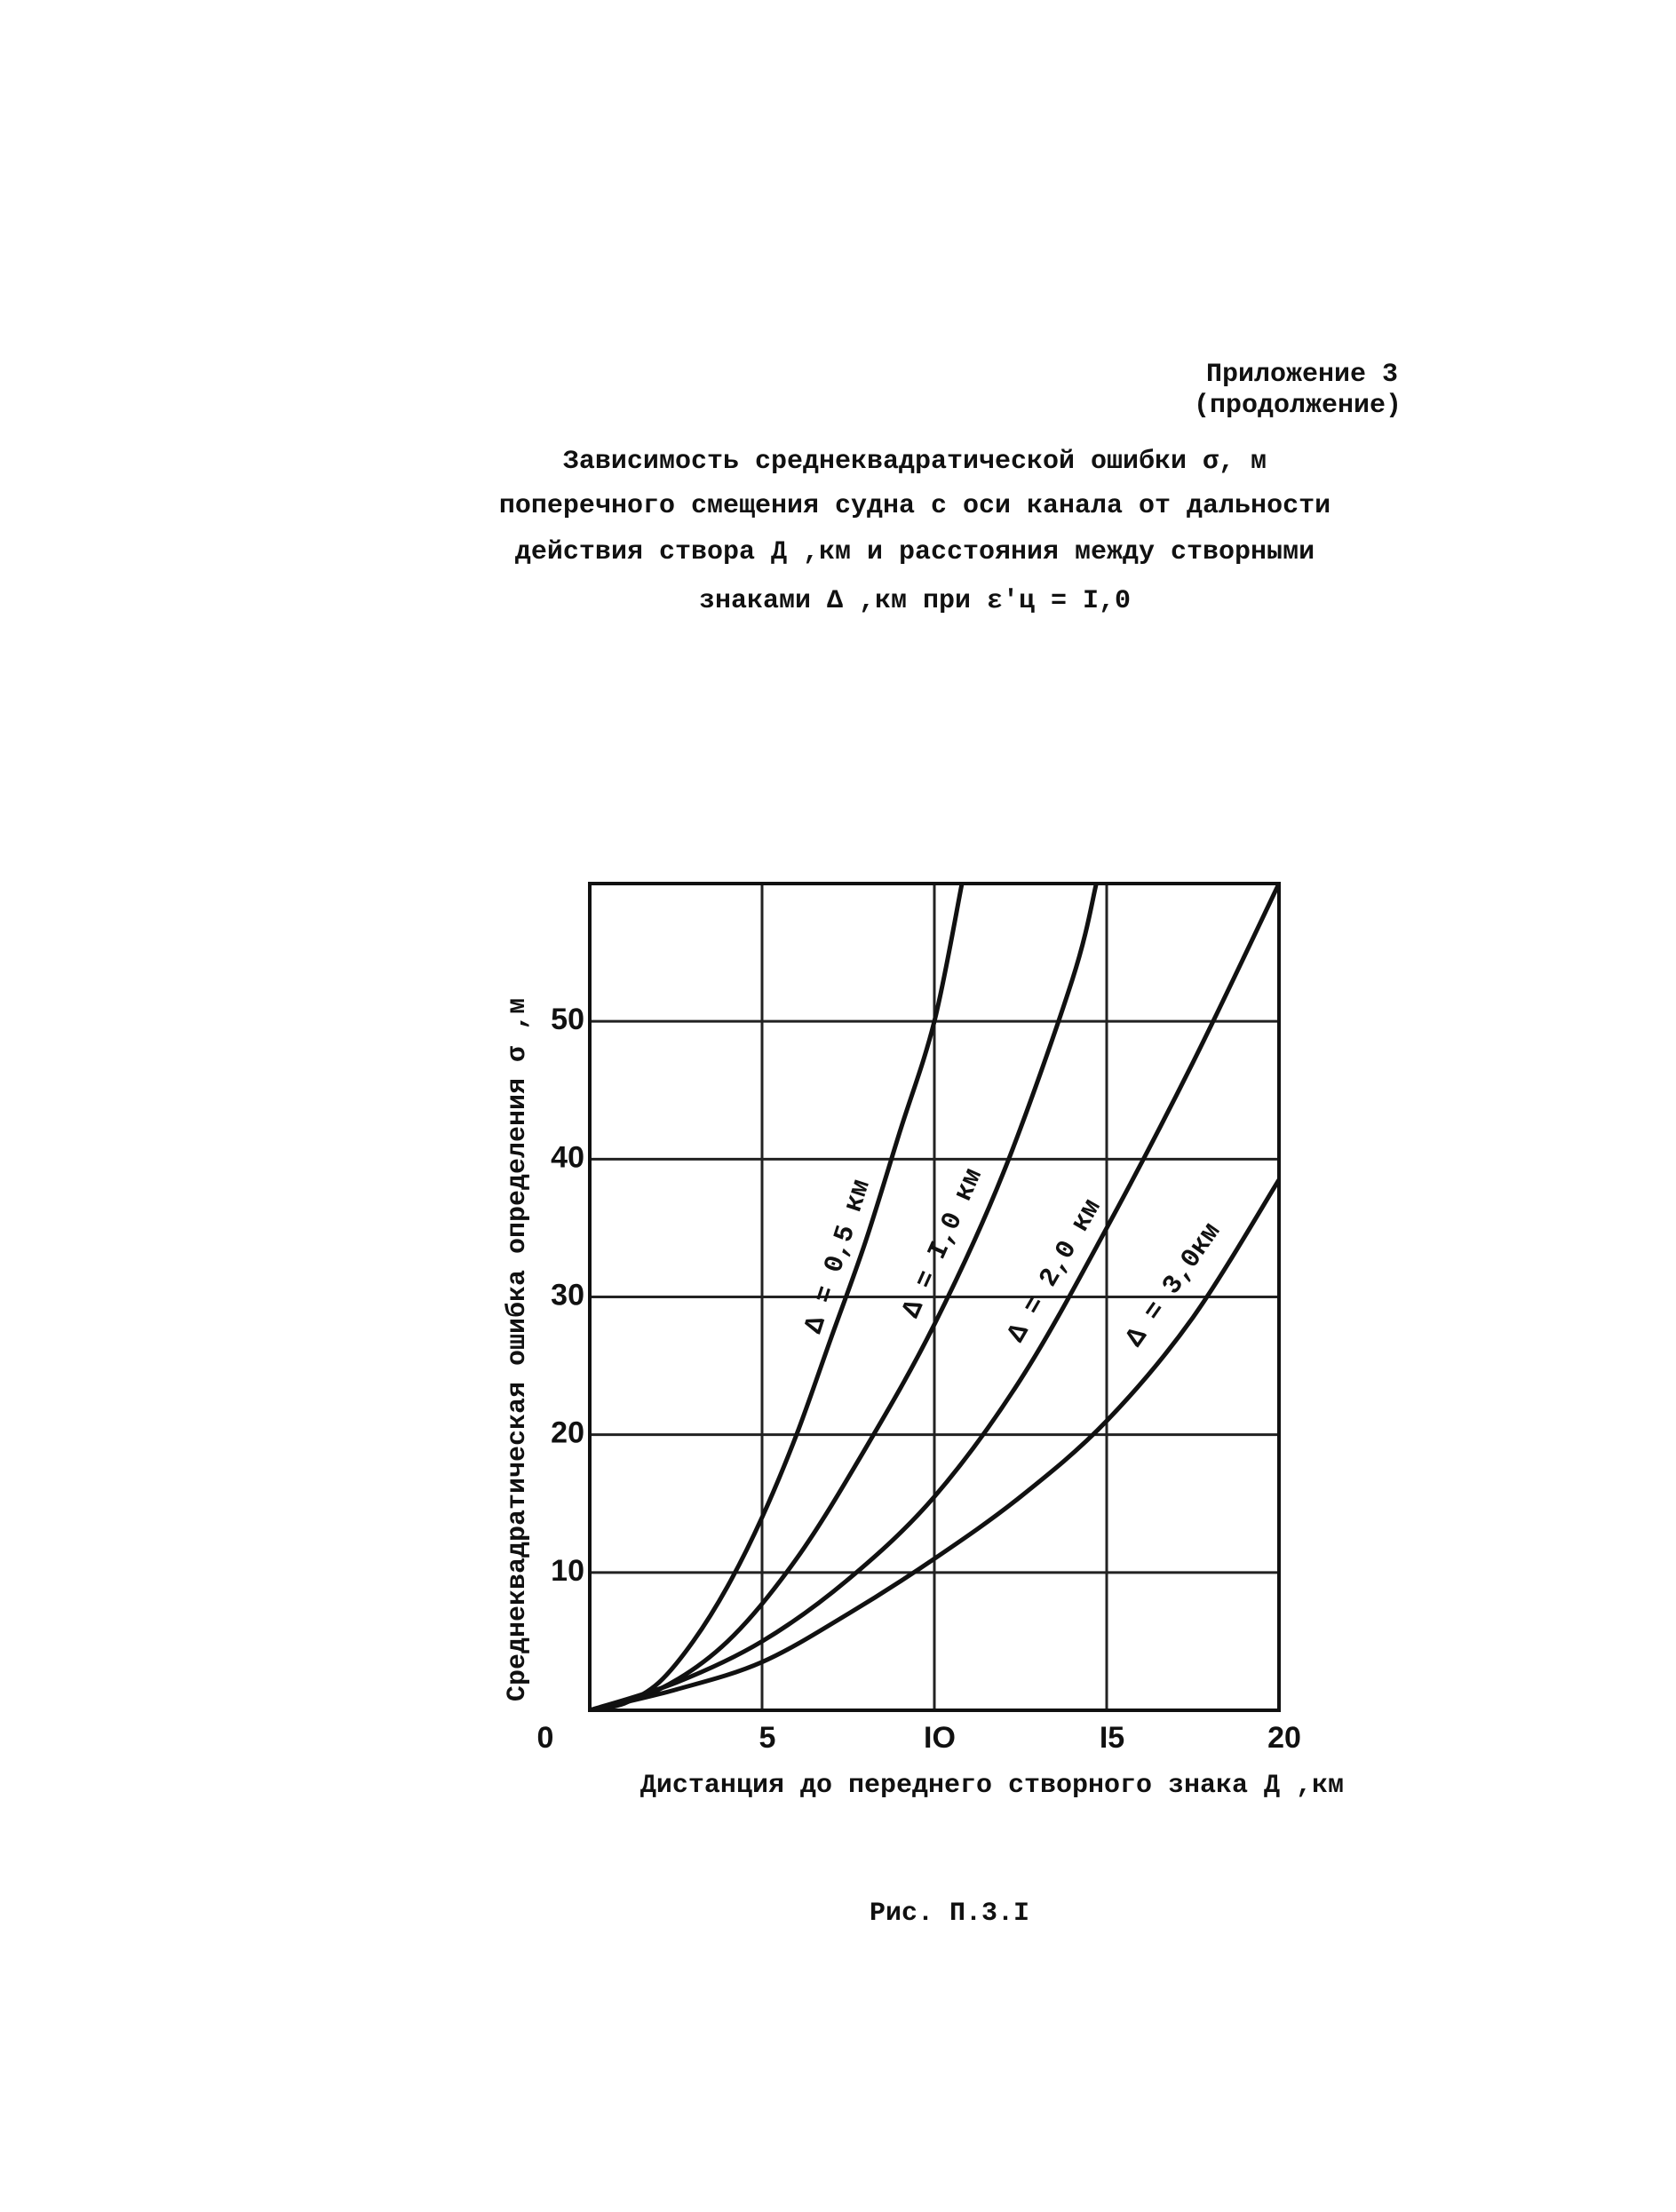 This screenshot has width=1676, height=2212. Describe the element at coordinates (1284, 1738) in the screenshot. I see `x-tick-label: 20` at that location.